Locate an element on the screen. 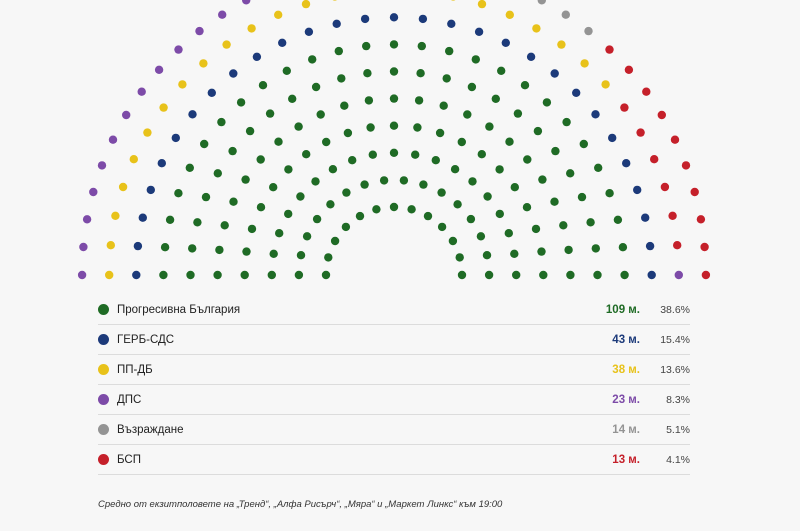 Image resolution: width=800 pixels, height=531 pixels. party-name: Възраждане is located at coordinates (150, 429).